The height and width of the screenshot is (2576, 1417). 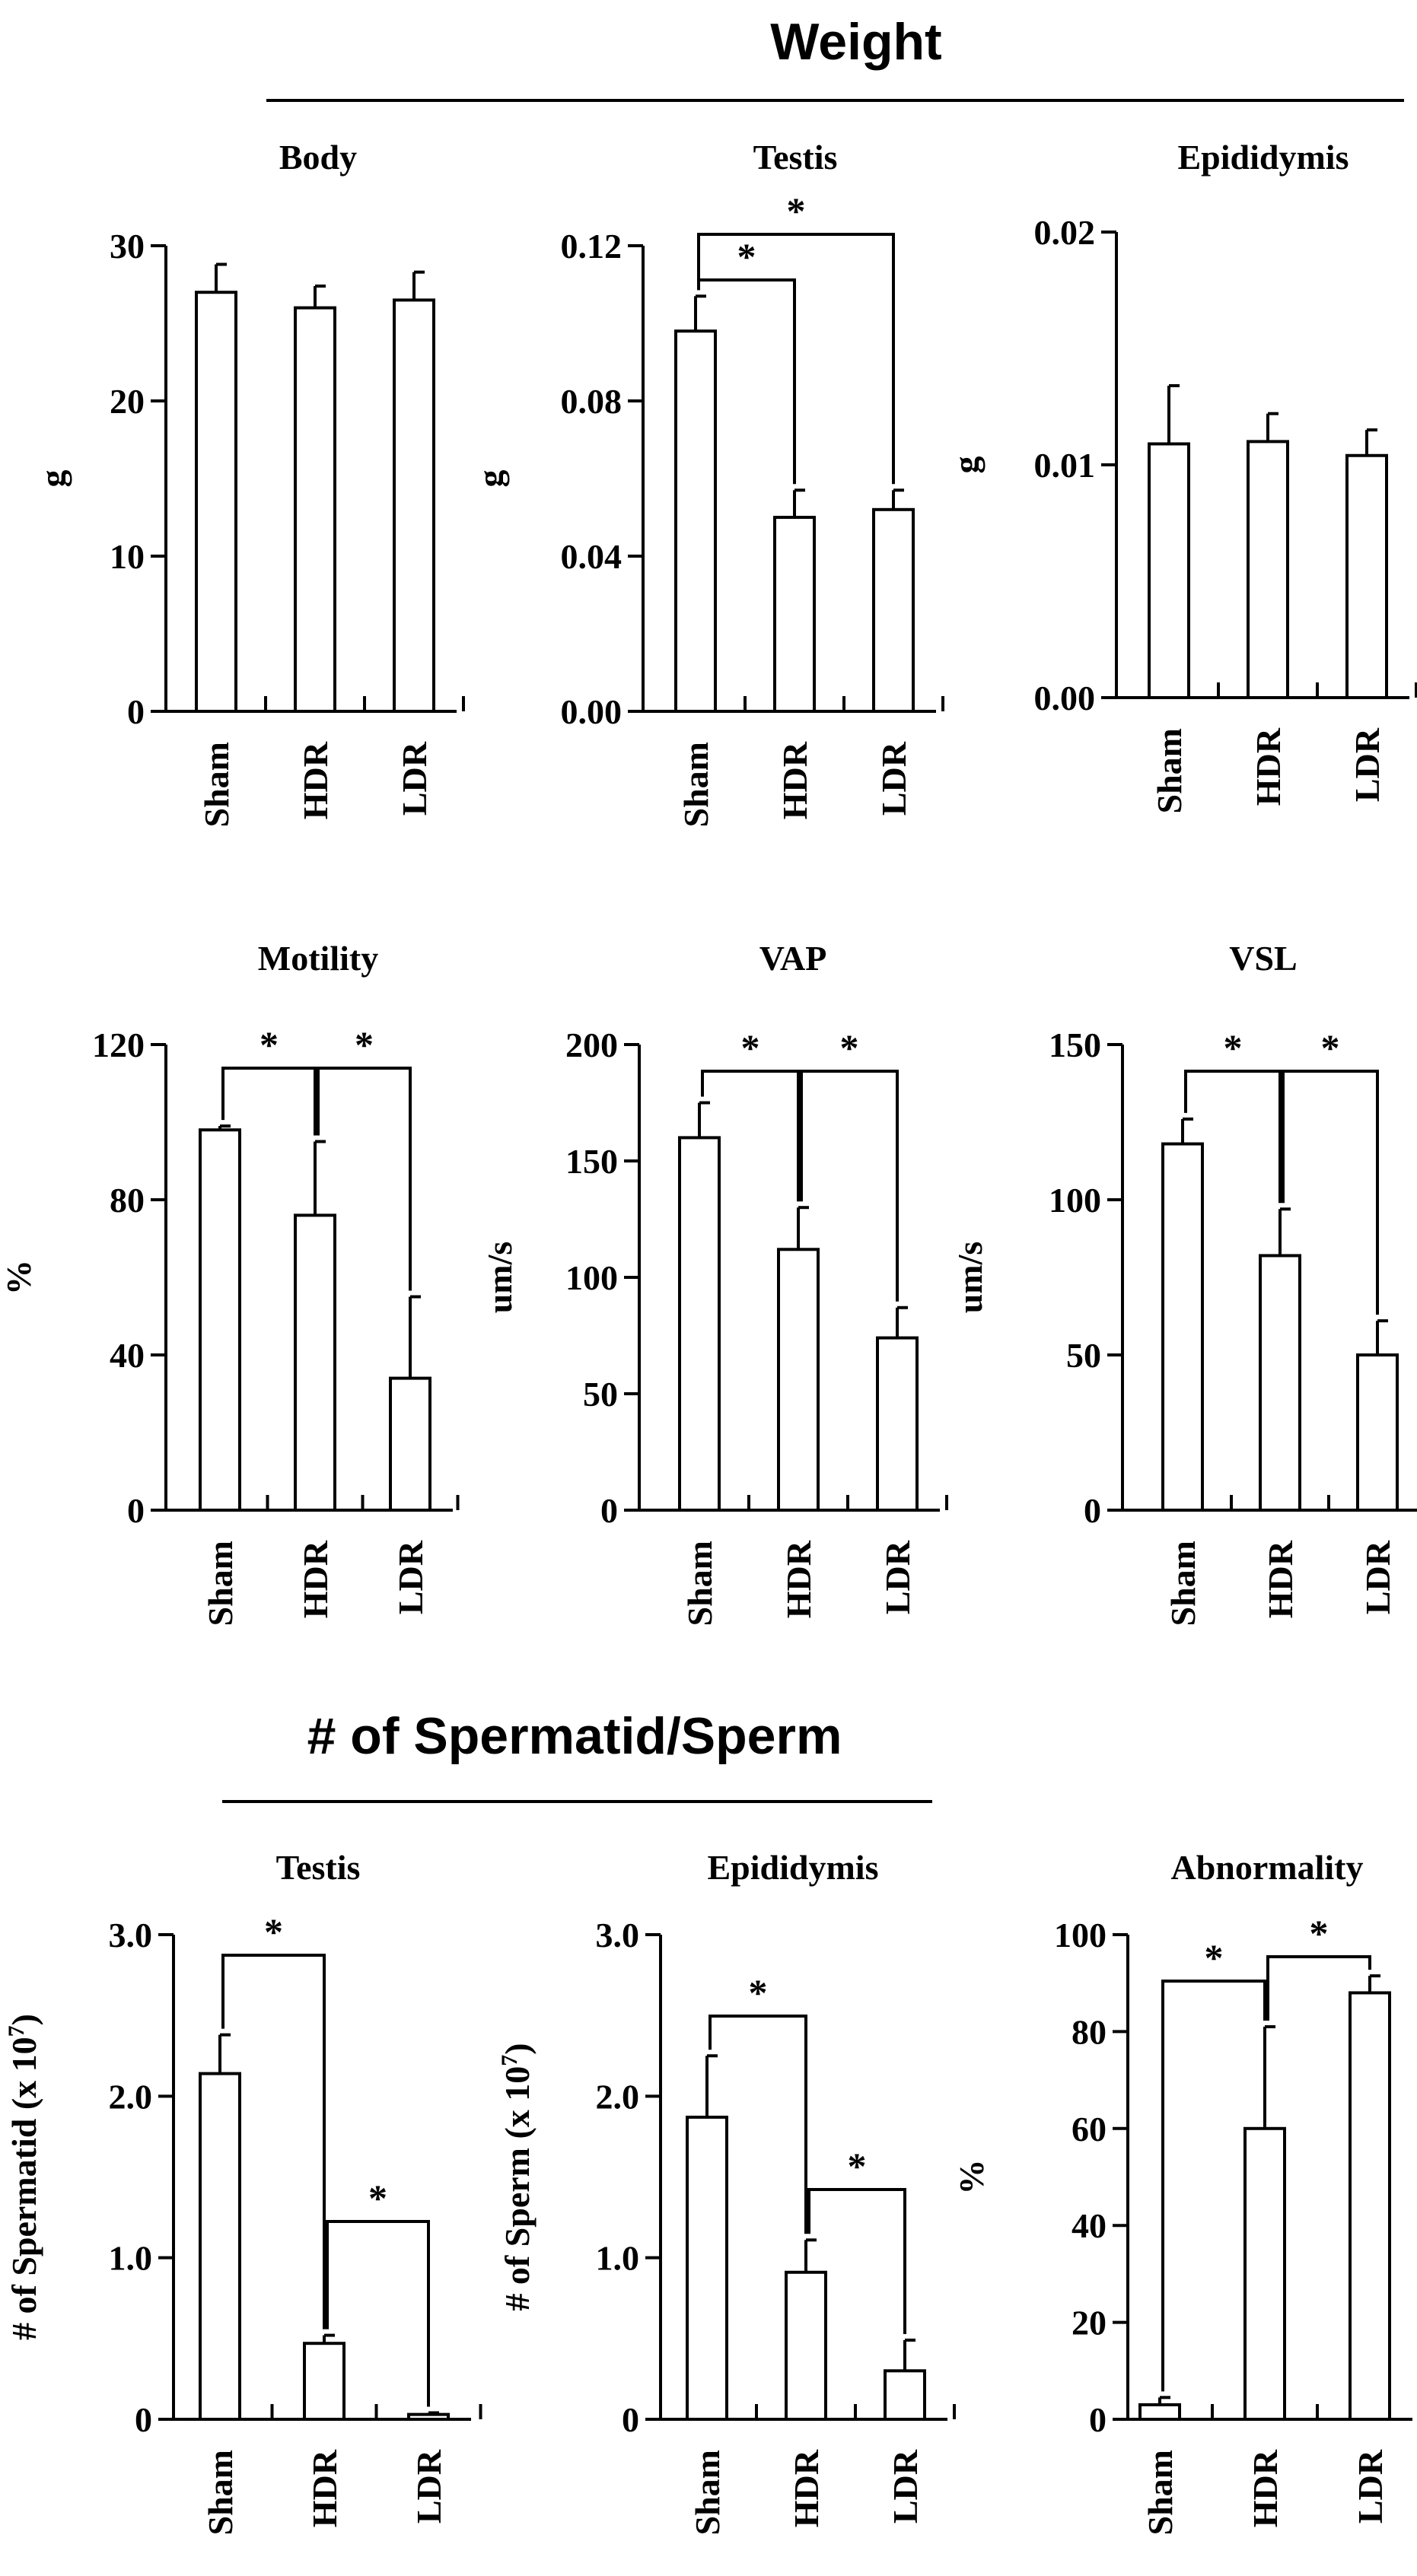 I want to click on y-tick-label: 0.12, so click(x=592, y=246).